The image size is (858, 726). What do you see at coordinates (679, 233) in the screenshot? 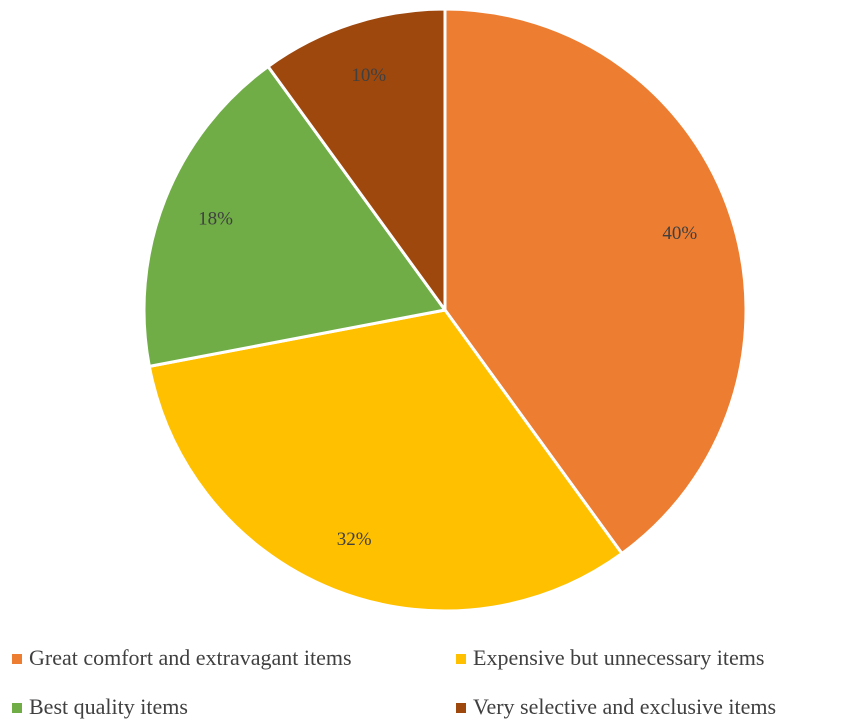
I see `data-label-great-comfort-and-extravagant-items: 40%` at bounding box center [679, 233].